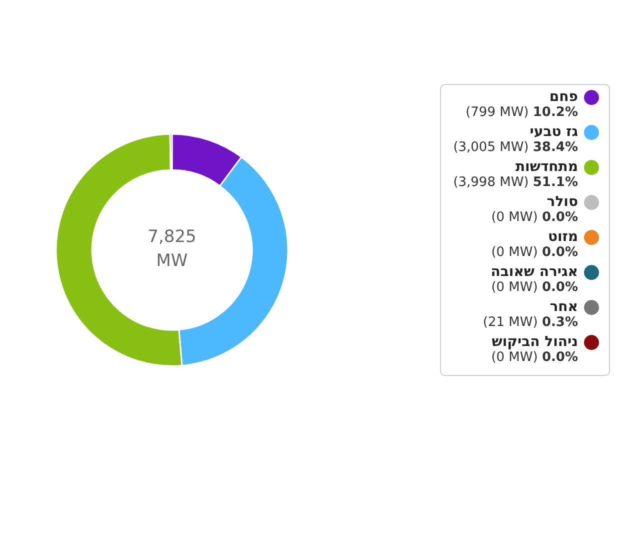  Describe the element at coordinates (522, 112) in the screenshot. I see `data-label: (799 MW) 10.2%` at that location.